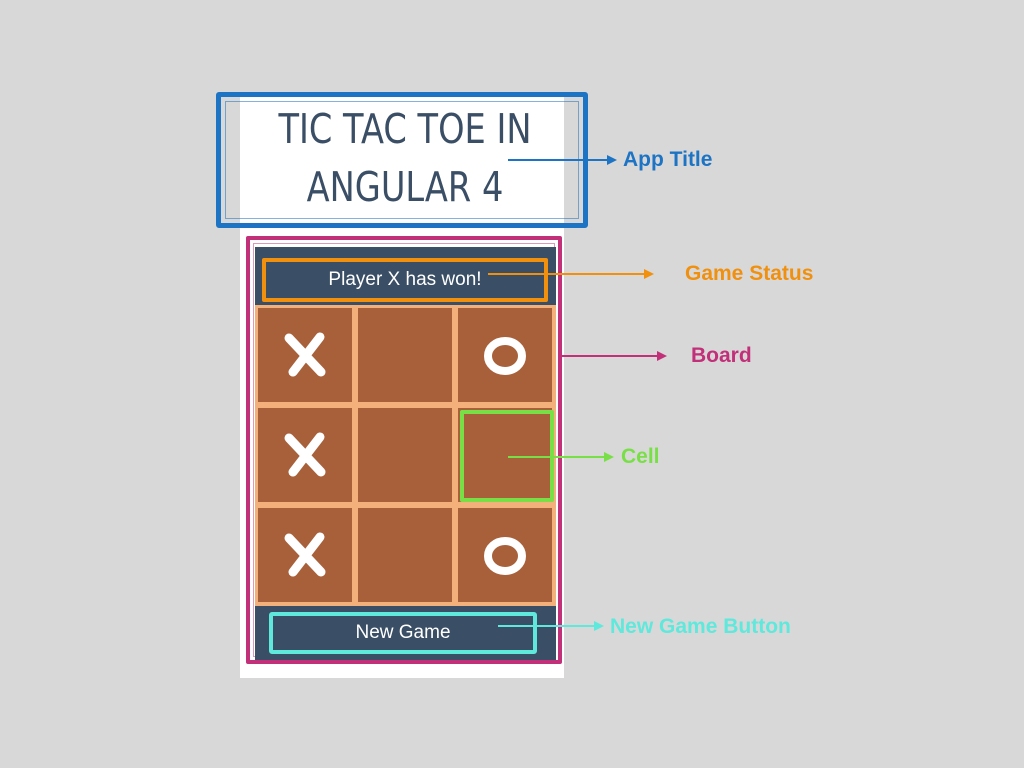  I want to click on game-status-callout: Game Status, so click(749, 273).